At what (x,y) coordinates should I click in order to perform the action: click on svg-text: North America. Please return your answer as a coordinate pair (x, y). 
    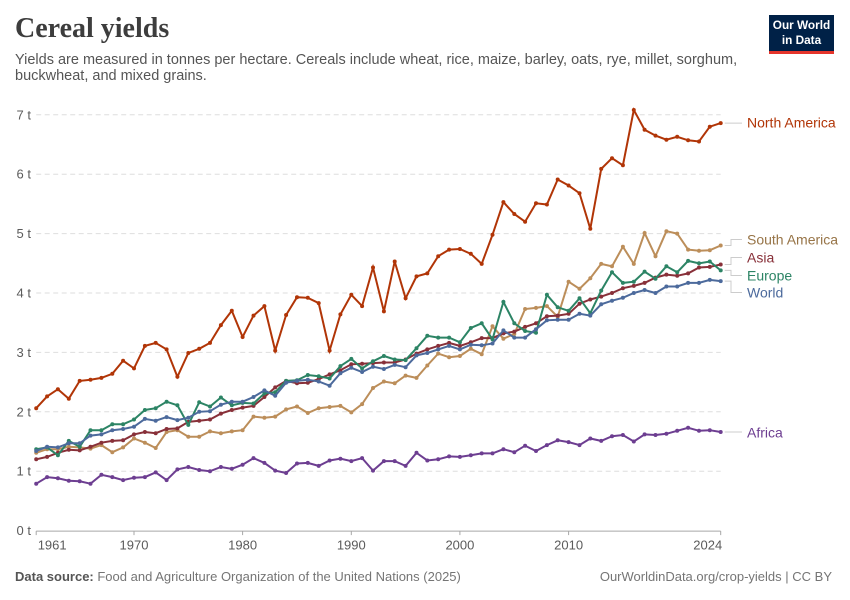
    Looking at the image, I should click on (791, 123).